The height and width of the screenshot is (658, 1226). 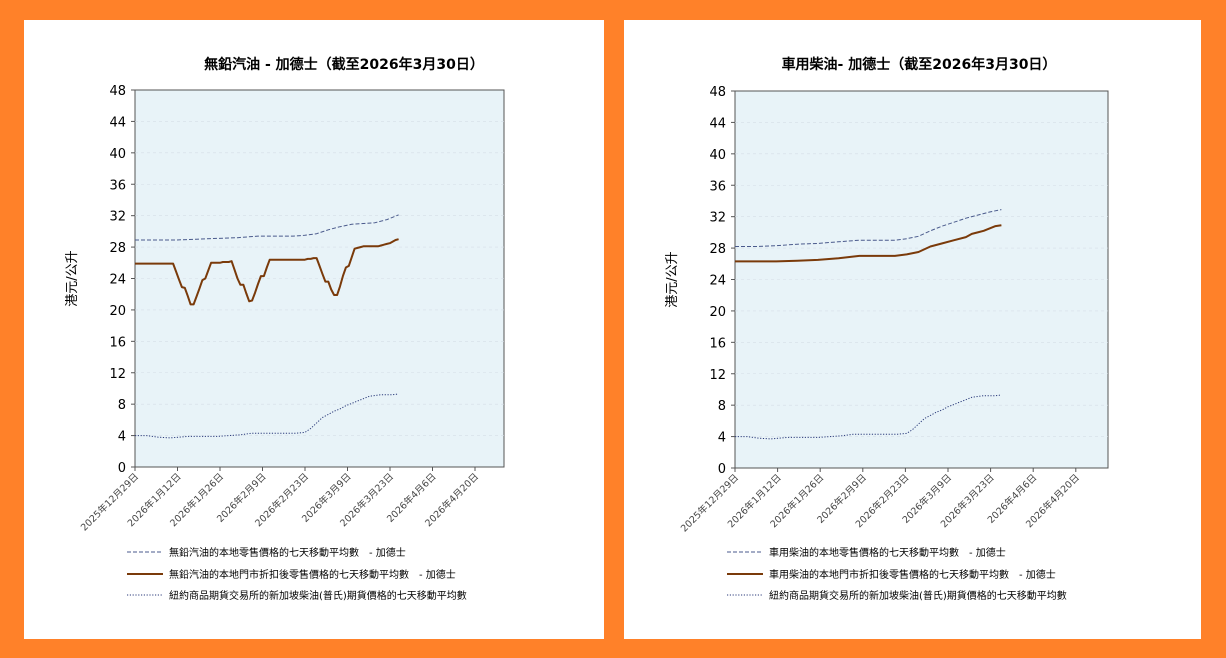 What do you see at coordinates (312, 574) in the screenshot?
I see `legend-label: 無鉛汽油的本地門市折扣後零售價格的七天移動平均數 - 加德士` at bounding box center [312, 574].